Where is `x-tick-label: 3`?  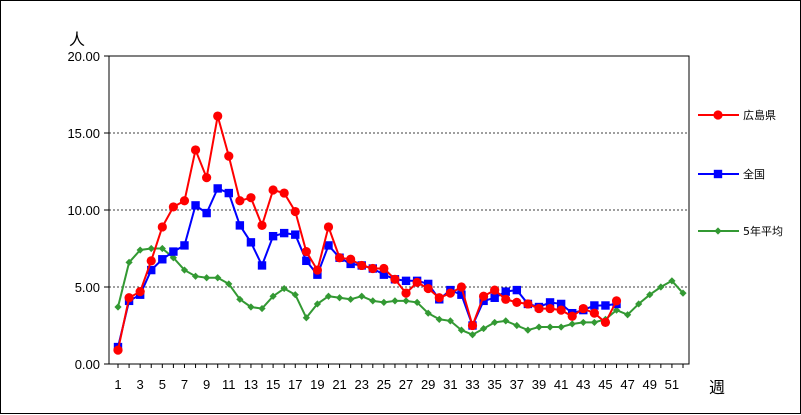
x-tick-label: 3 is located at coordinates (140, 384).